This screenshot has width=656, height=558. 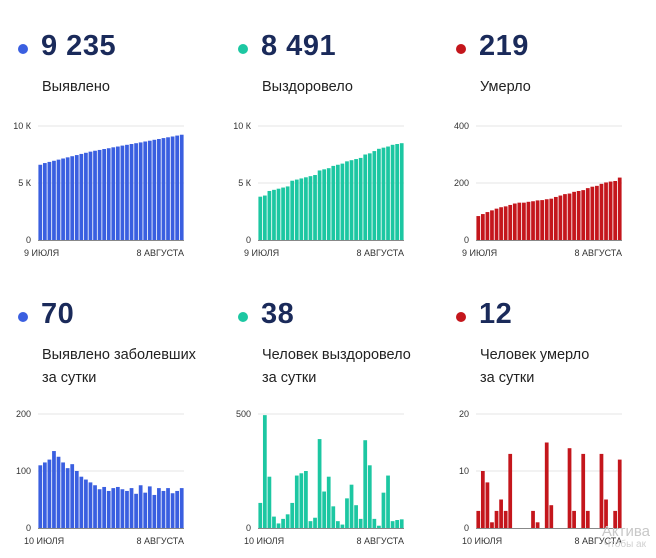 What do you see at coordinates (248, 528) in the screenshot?
I see `y-tick-label: 0` at bounding box center [248, 528].